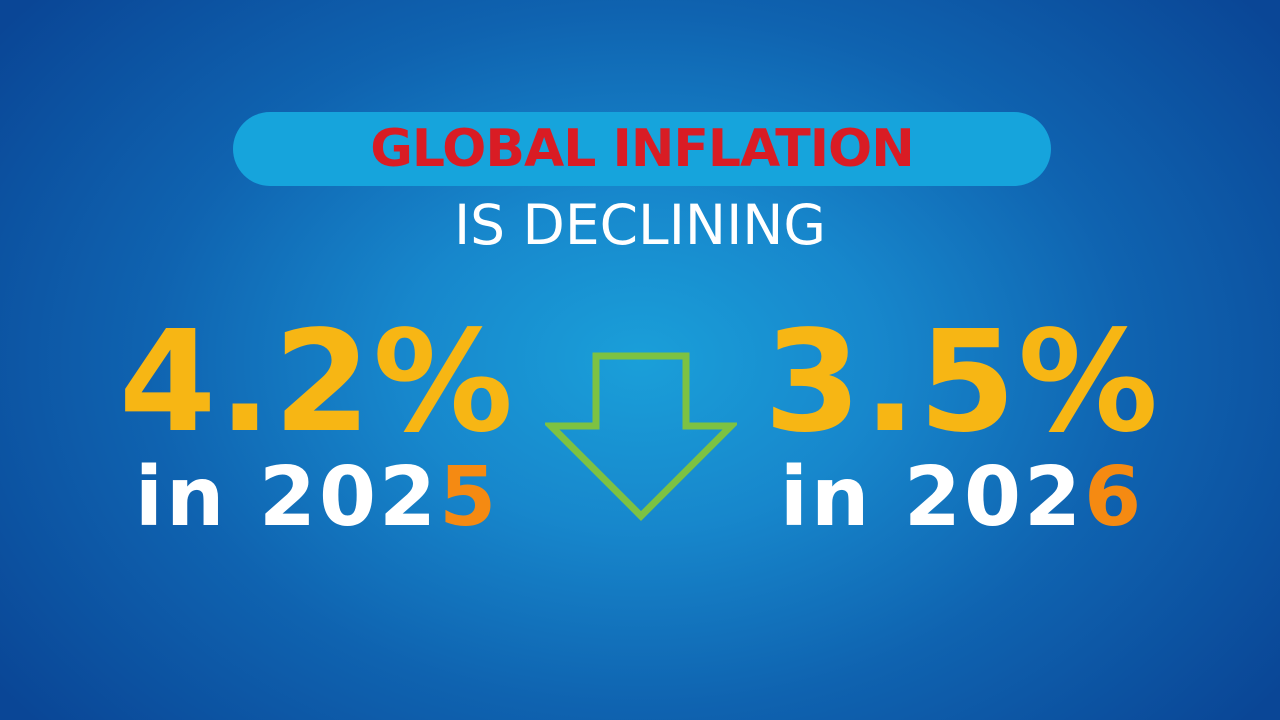 The image size is (1280, 720). I want to click on year-last-digit: 5, so click(469, 497).